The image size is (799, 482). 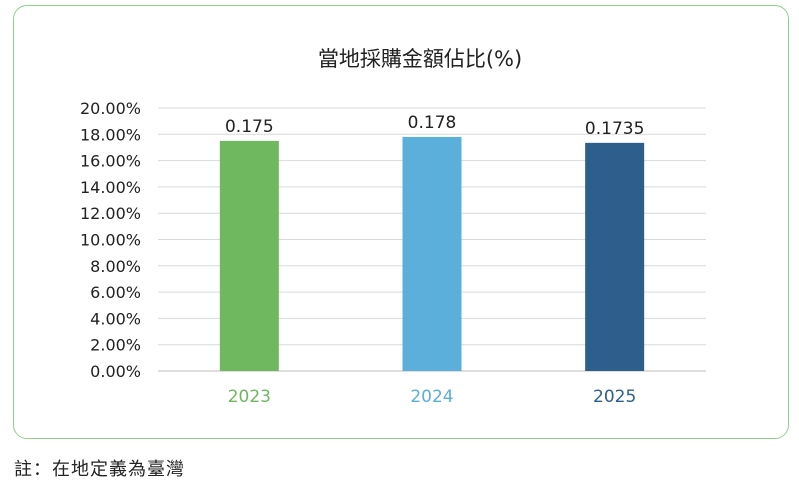 What do you see at coordinates (432, 123) in the screenshot?
I see `data-label: 0.178` at bounding box center [432, 123].